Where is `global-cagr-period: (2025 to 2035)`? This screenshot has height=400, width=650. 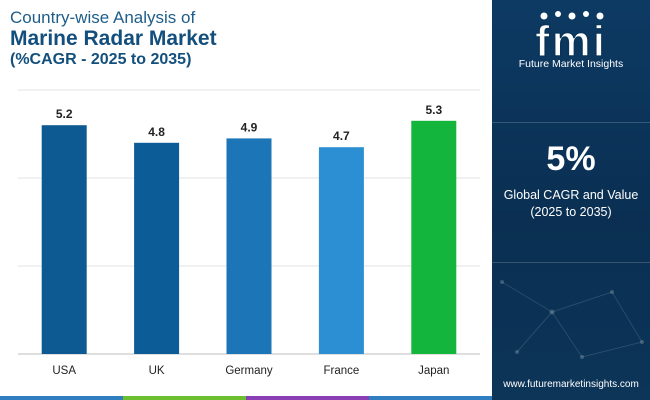
global-cagr-period: (2025 to 2035) is located at coordinates (571, 212).